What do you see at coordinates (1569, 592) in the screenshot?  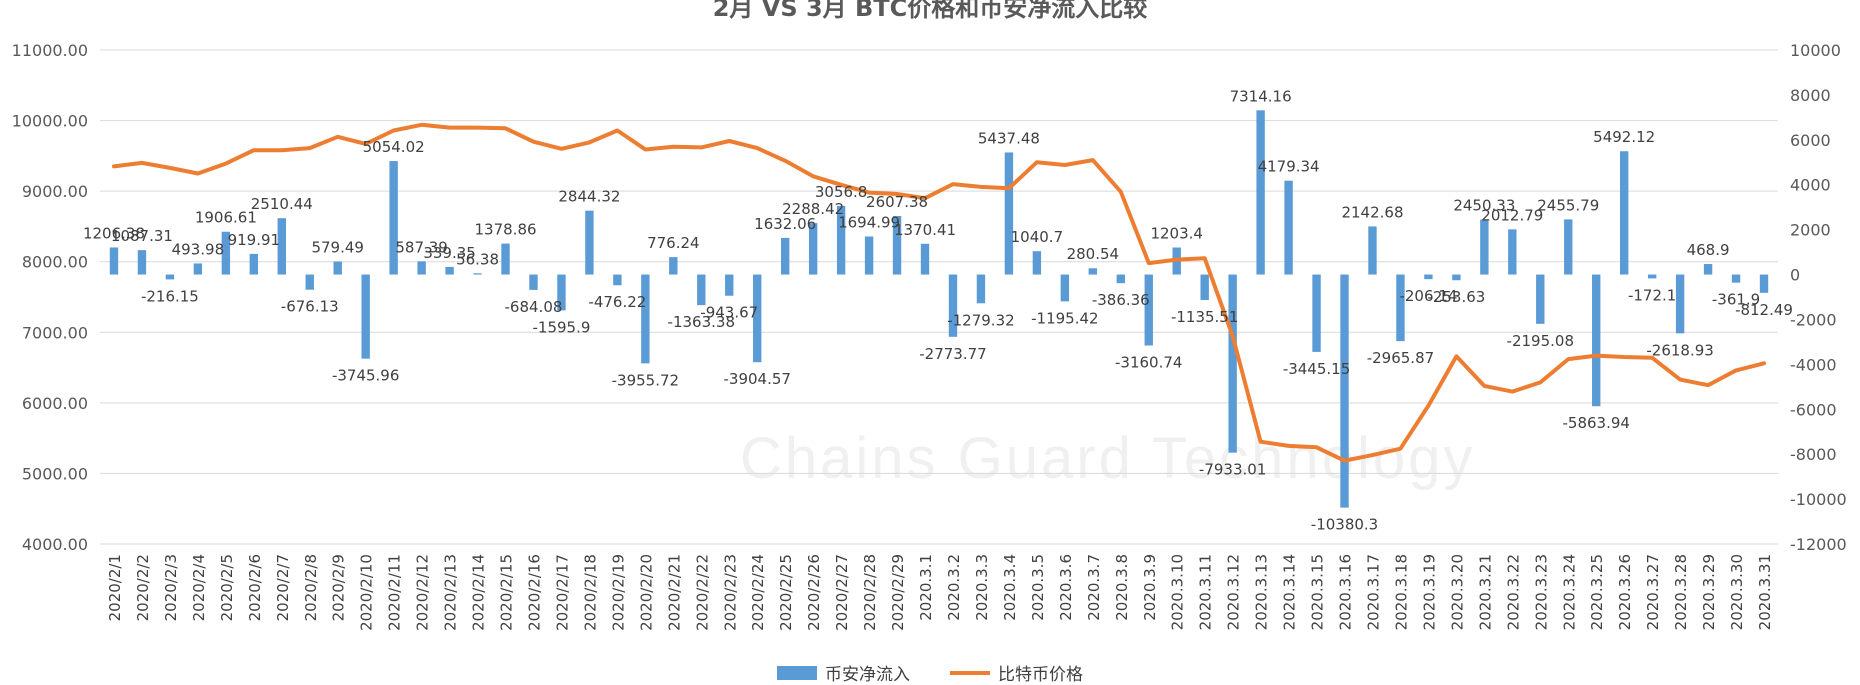 I see `x-tick-label: 2020.3.24` at bounding box center [1569, 592].